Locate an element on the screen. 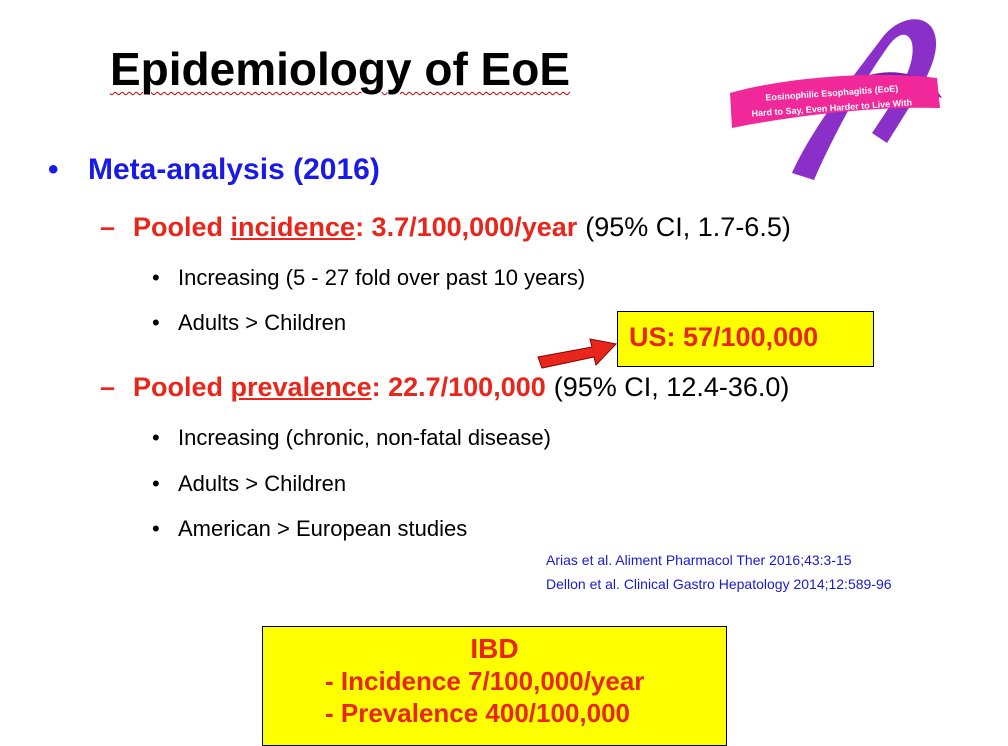  title-text: Epidemiology of EoE is located at coordinates (340, 69).